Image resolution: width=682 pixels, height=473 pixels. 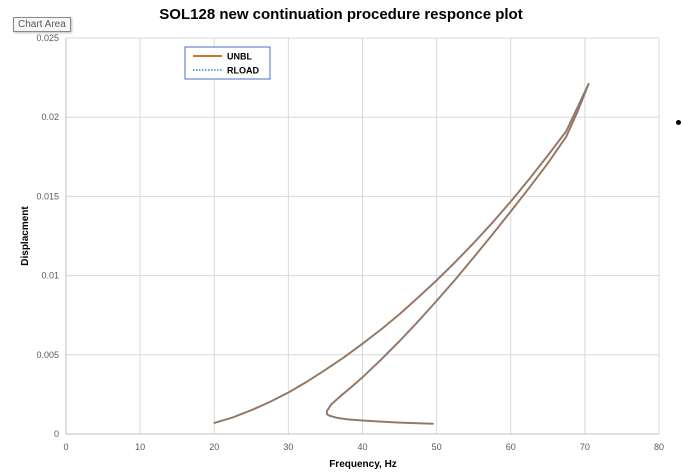 What do you see at coordinates (239, 57) in the screenshot?
I see `legend-label-unbl: UNBL` at bounding box center [239, 57].